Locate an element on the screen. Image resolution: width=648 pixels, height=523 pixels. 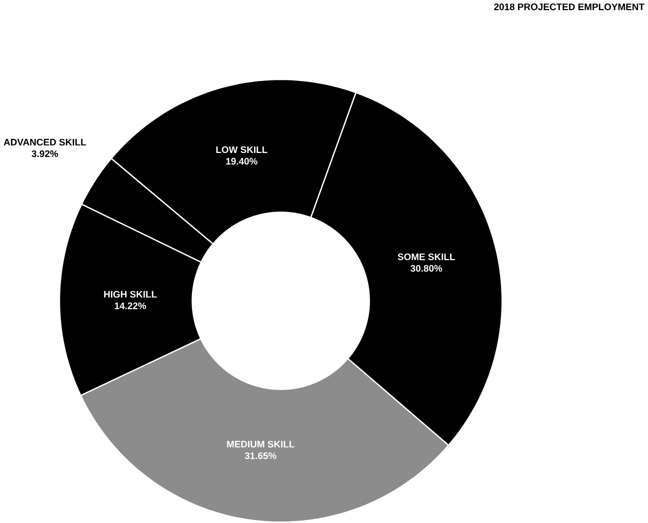
slice-label: SOME SKILL is located at coordinates (426, 257).